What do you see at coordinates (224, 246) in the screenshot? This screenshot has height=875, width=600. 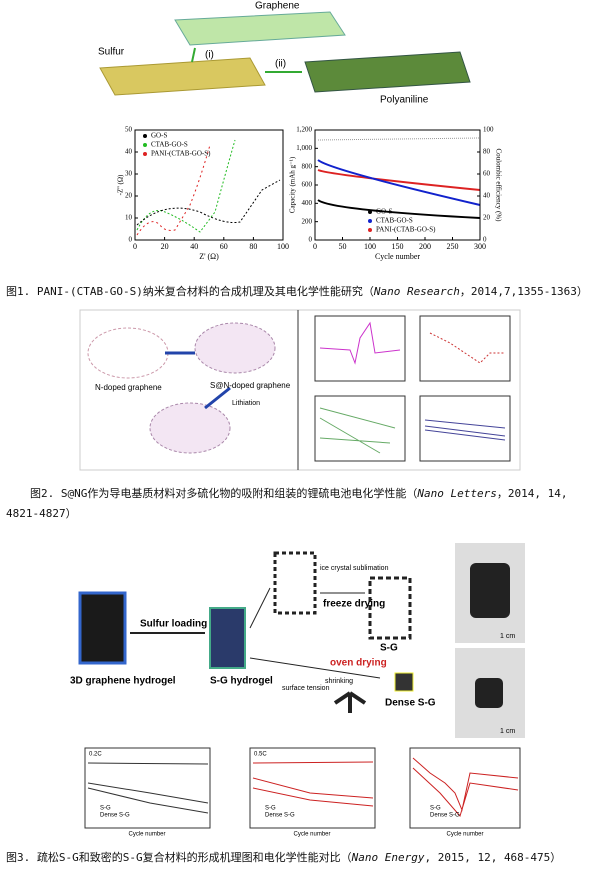 I see `x-tick-label: 60` at bounding box center [224, 246].